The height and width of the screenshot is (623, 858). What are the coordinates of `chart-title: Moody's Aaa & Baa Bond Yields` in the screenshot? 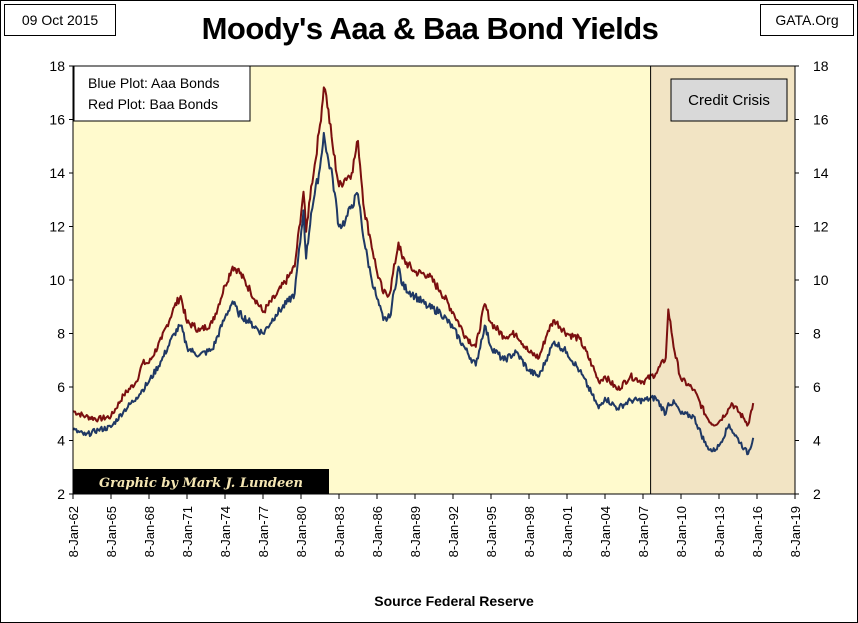 It's located at (430, 28).